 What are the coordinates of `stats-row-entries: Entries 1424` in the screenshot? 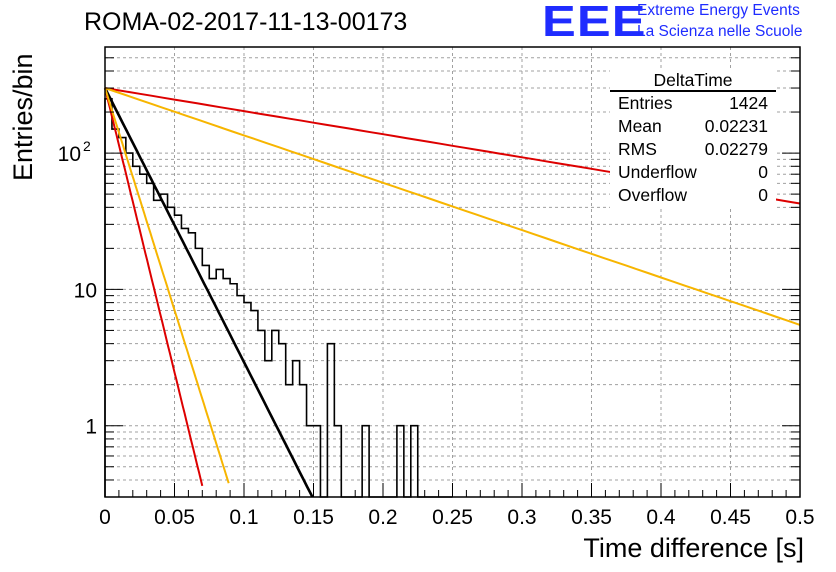 It's located at (693, 104).